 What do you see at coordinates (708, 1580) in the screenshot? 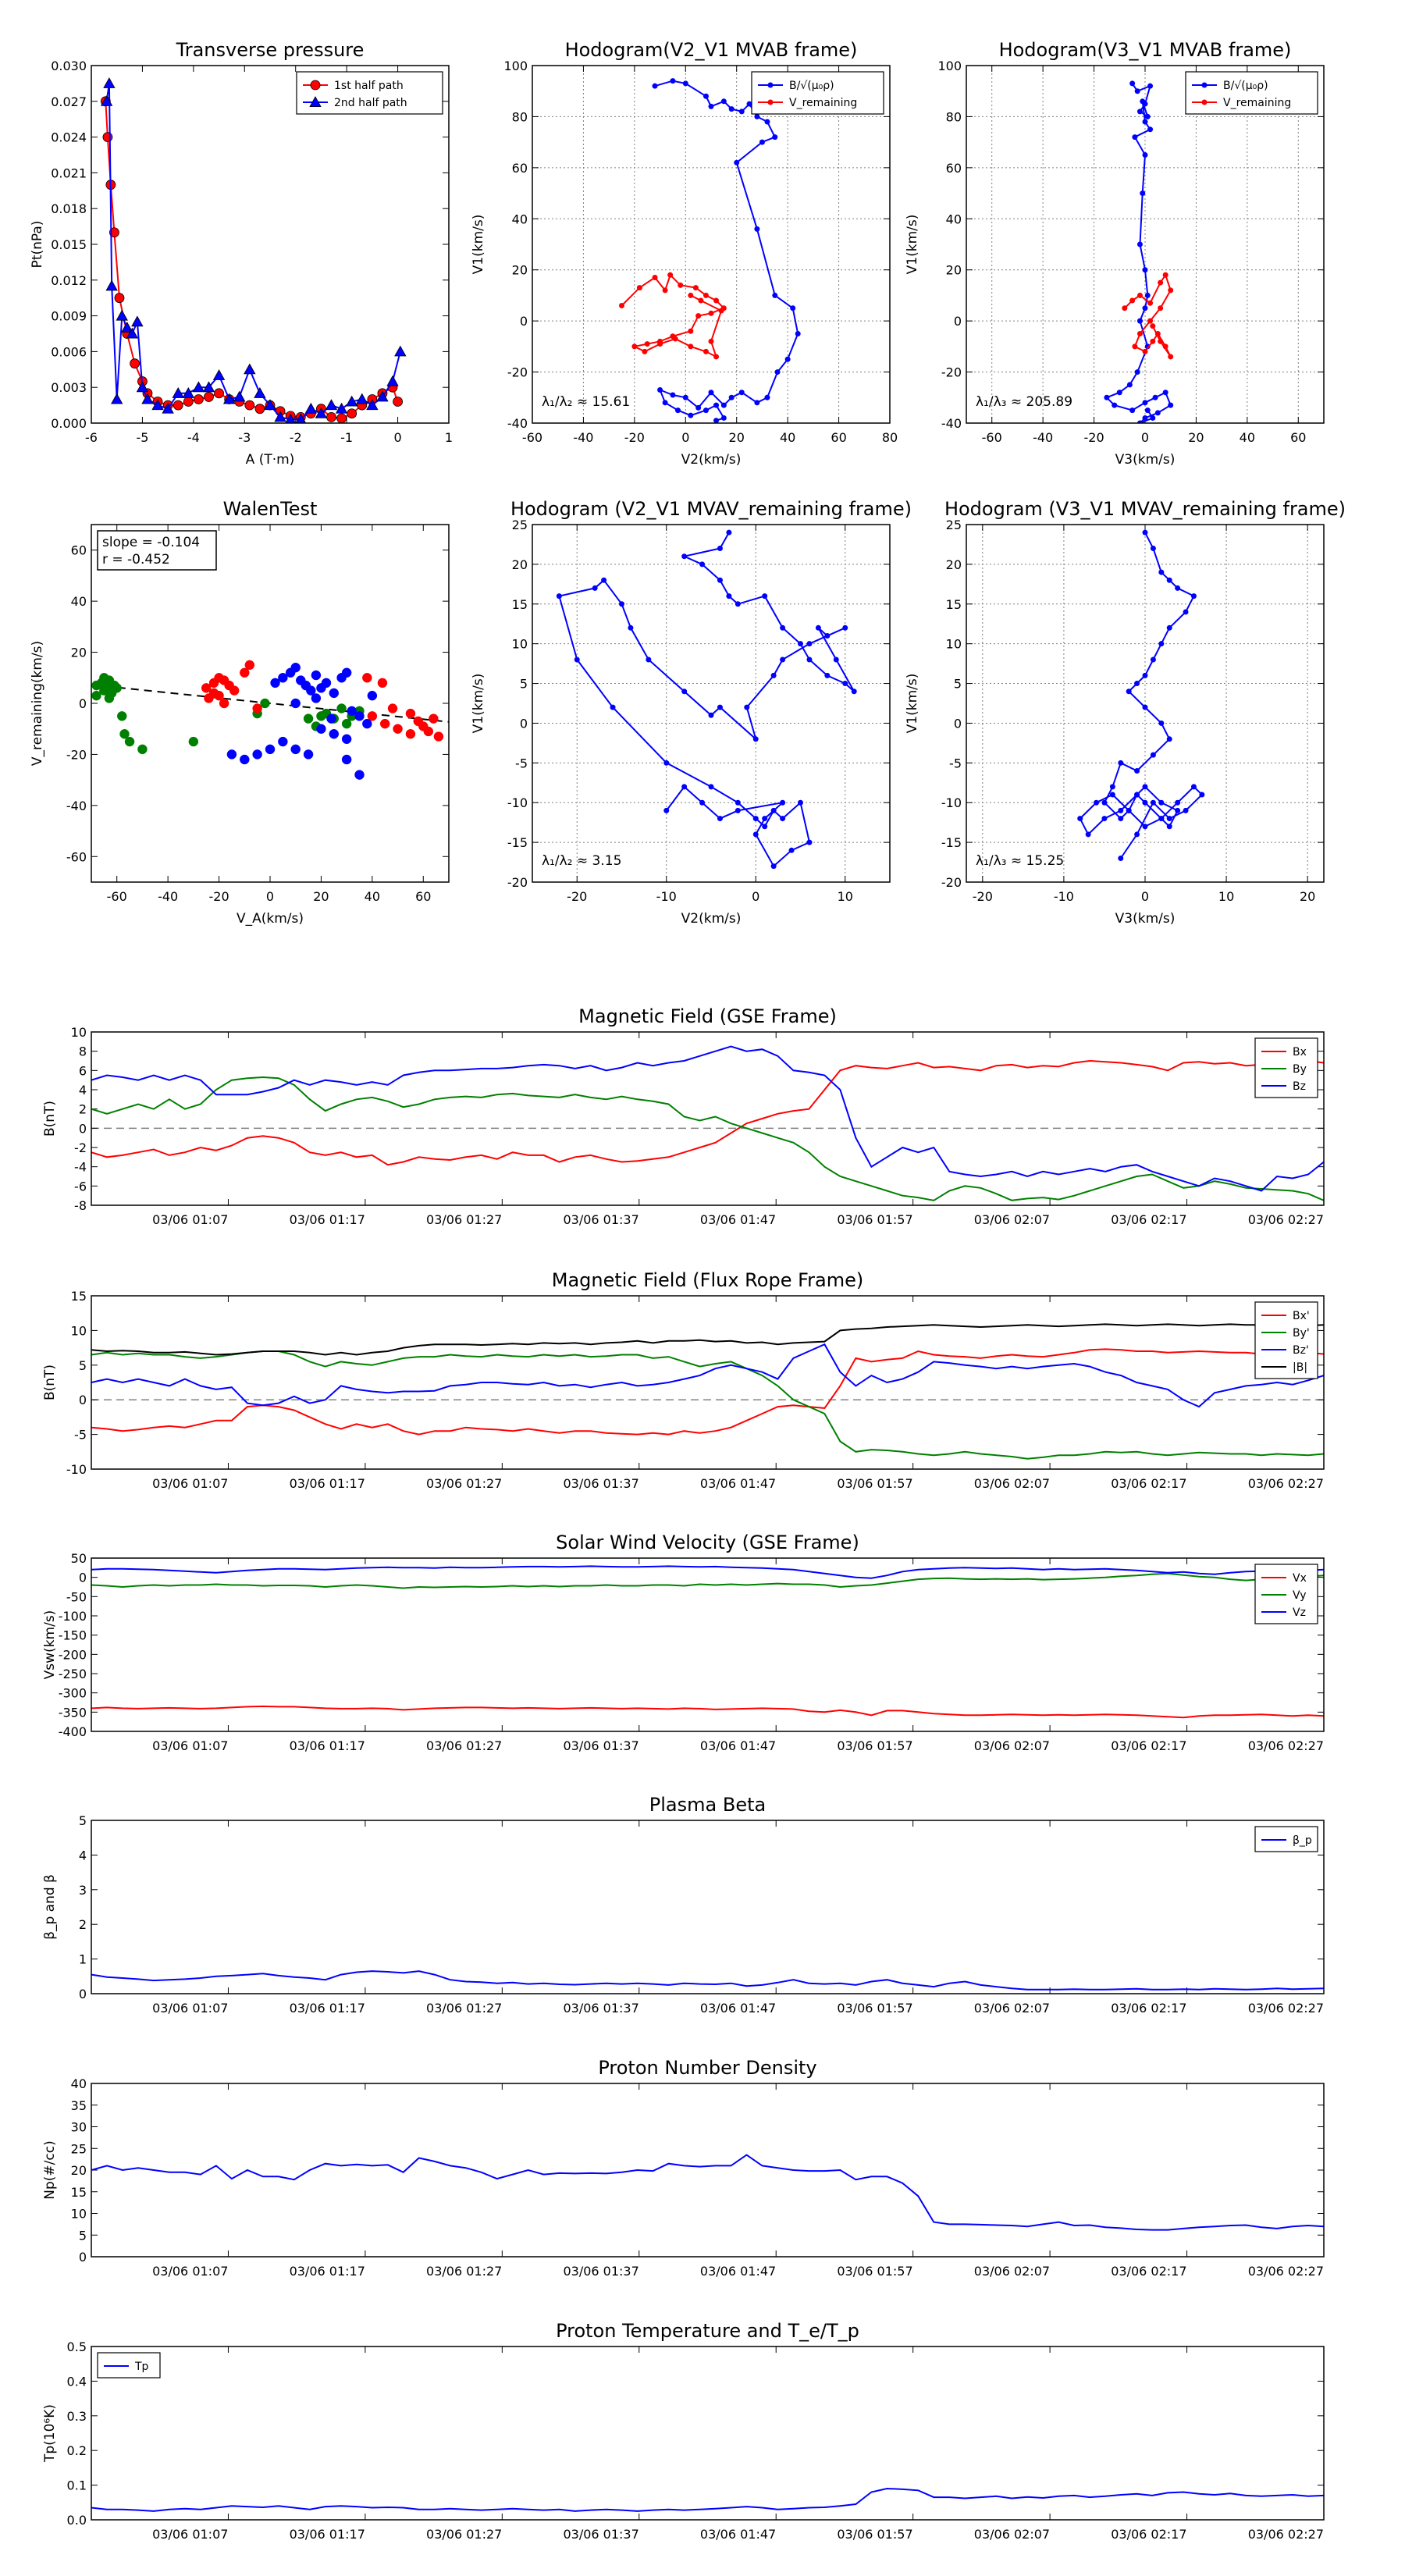
I see `series-vy` at bounding box center [708, 1580].